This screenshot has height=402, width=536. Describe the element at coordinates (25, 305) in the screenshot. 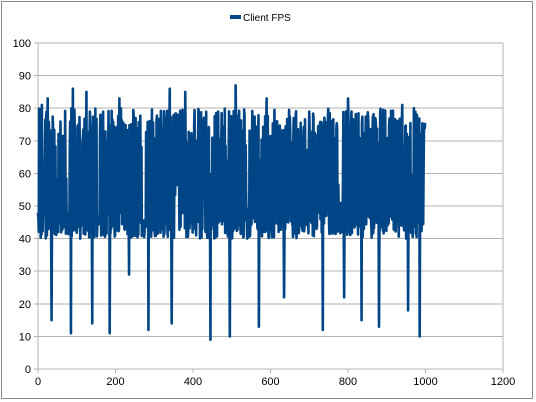

I see `ytick-label-20: 20` at that location.